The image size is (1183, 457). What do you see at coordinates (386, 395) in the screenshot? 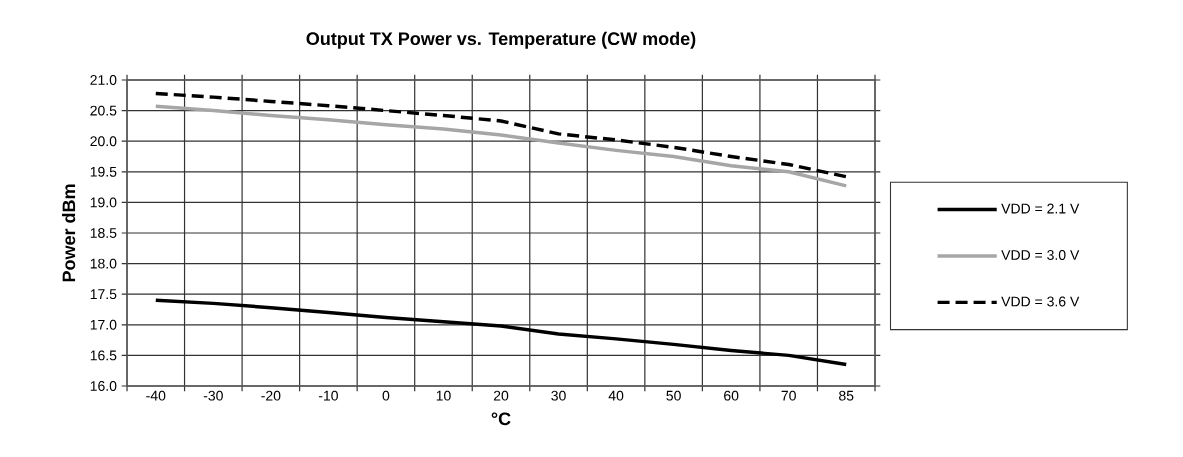
I see `x-tick-label: 0` at bounding box center [386, 395].